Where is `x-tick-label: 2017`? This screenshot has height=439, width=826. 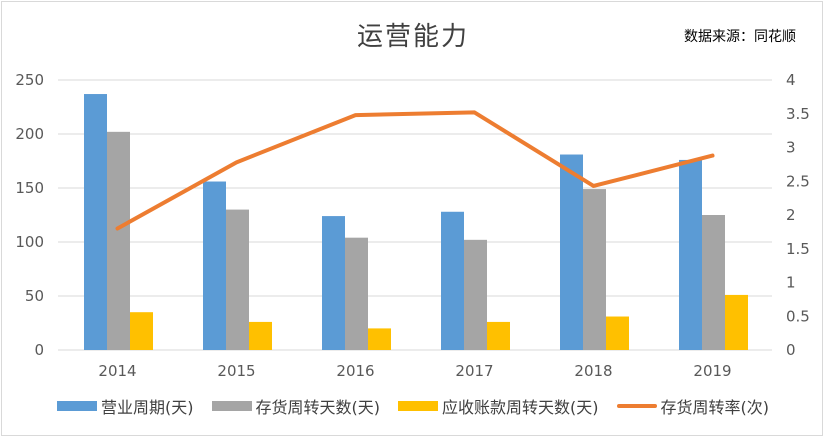
x-tick-label: 2017 is located at coordinates (474, 371).